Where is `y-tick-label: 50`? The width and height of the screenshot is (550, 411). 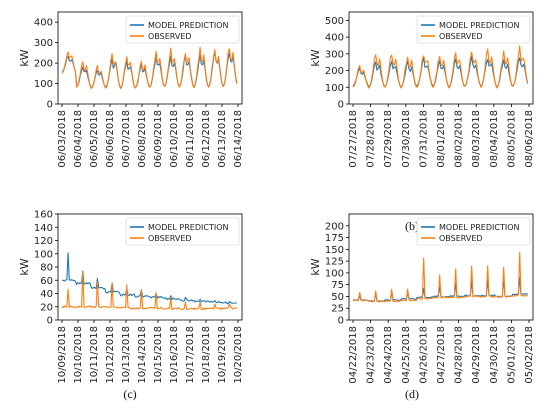 y-tick-label: 50 is located at coordinates (337, 297).